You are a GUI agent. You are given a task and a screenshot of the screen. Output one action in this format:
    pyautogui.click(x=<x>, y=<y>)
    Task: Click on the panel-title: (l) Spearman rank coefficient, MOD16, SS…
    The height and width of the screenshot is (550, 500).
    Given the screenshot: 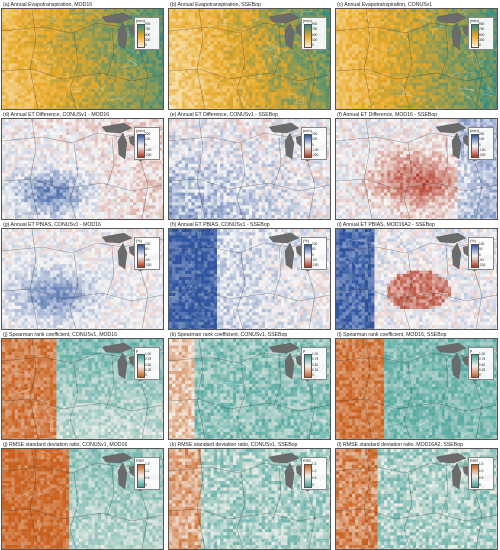 What is the action you would take?
    pyautogui.click(x=391, y=335)
    